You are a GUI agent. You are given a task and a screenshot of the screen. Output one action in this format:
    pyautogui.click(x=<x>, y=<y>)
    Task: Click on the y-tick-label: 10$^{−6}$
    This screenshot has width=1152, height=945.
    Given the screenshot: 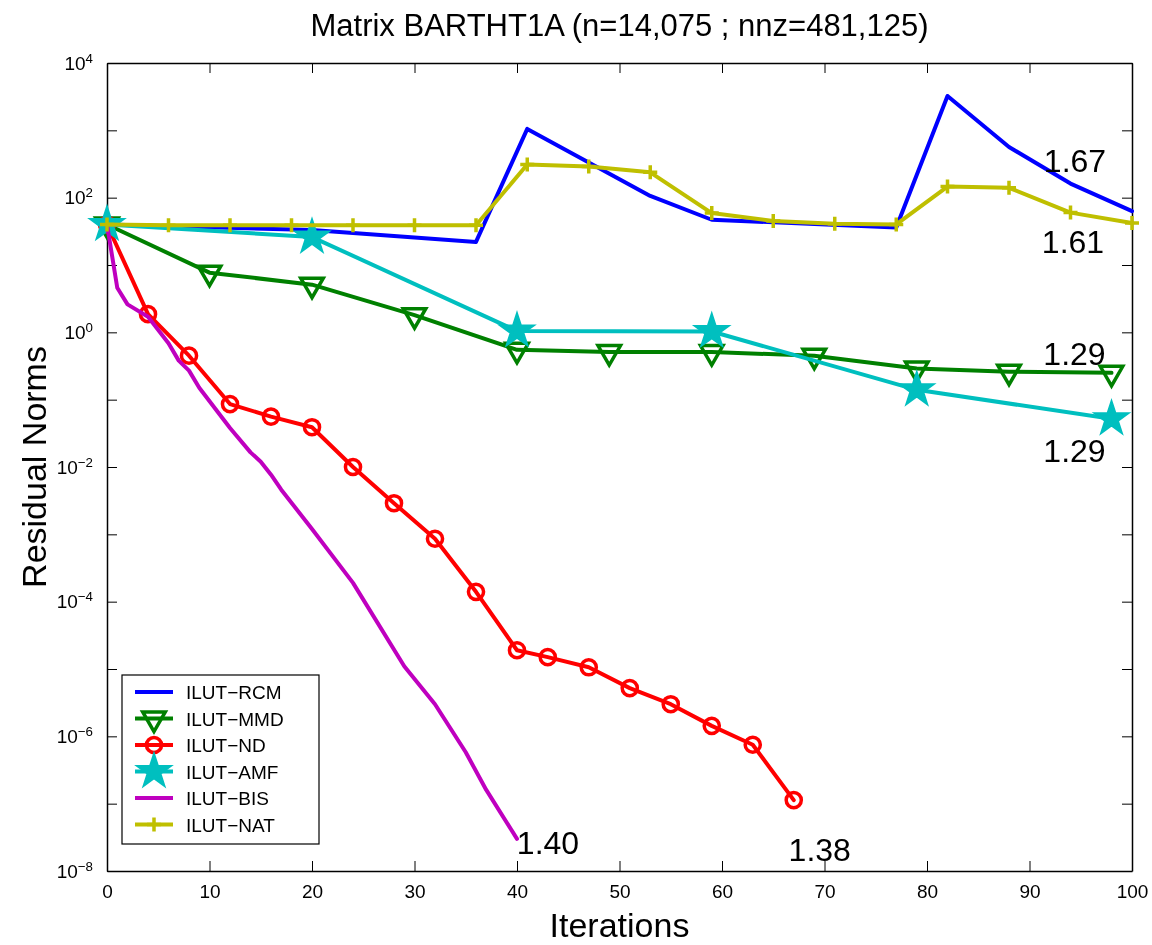 What is the action you would take?
    pyautogui.click(x=74, y=735)
    